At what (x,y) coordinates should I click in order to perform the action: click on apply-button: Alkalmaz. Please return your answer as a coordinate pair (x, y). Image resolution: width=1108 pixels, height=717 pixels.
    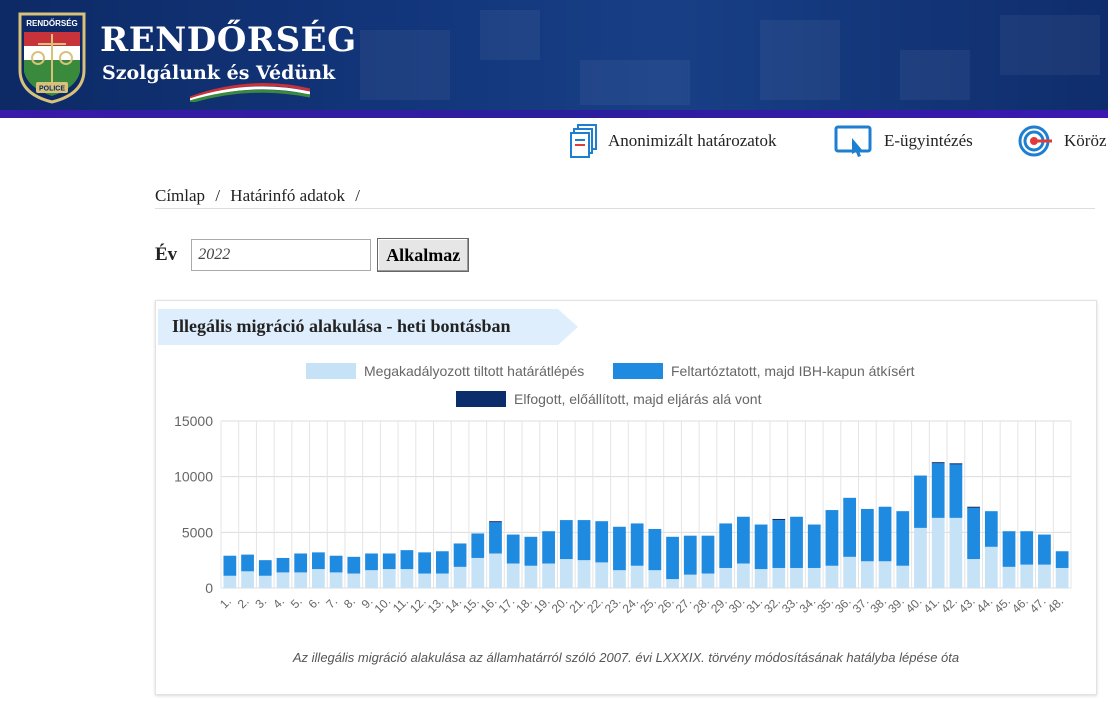
    Looking at the image, I should click on (423, 255).